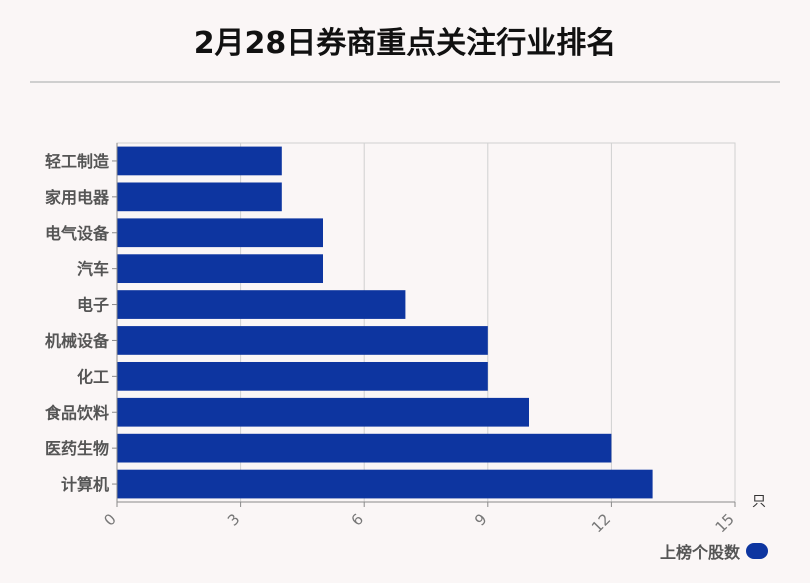 The width and height of the screenshot is (810, 583). What do you see at coordinates (93, 305) in the screenshot?
I see `category-label: 电子` at bounding box center [93, 305].